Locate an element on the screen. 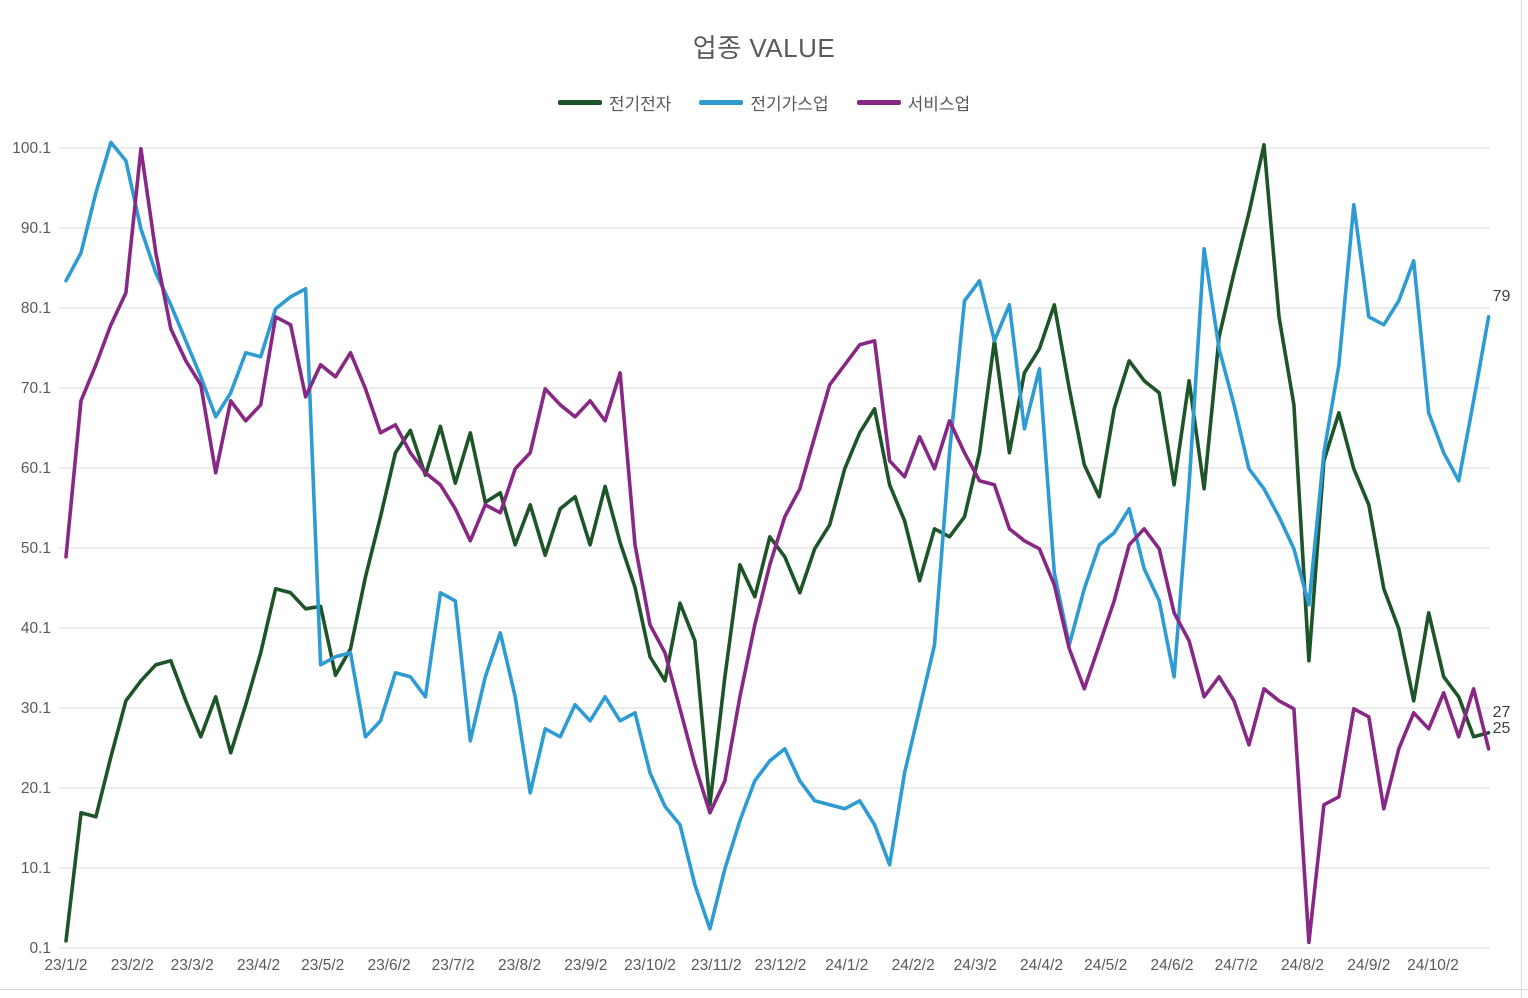 The height and width of the screenshot is (998, 1528). x-axis-tick-label: 24/7/2 is located at coordinates (1236, 965).